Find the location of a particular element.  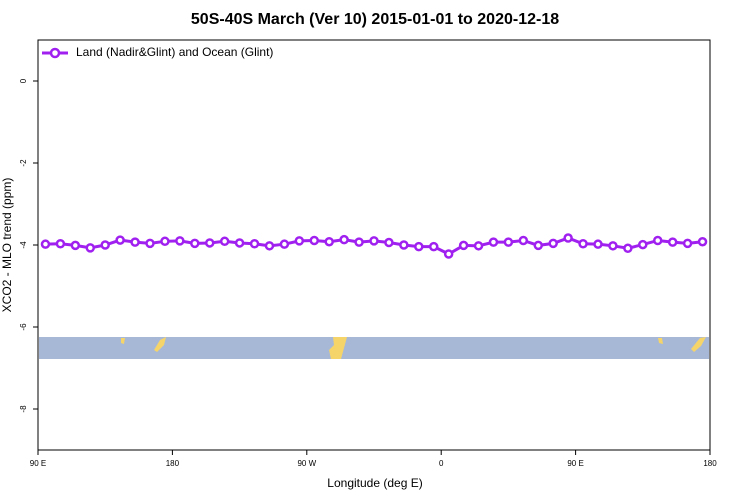

legend-marker is located at coordinates (55, 53).